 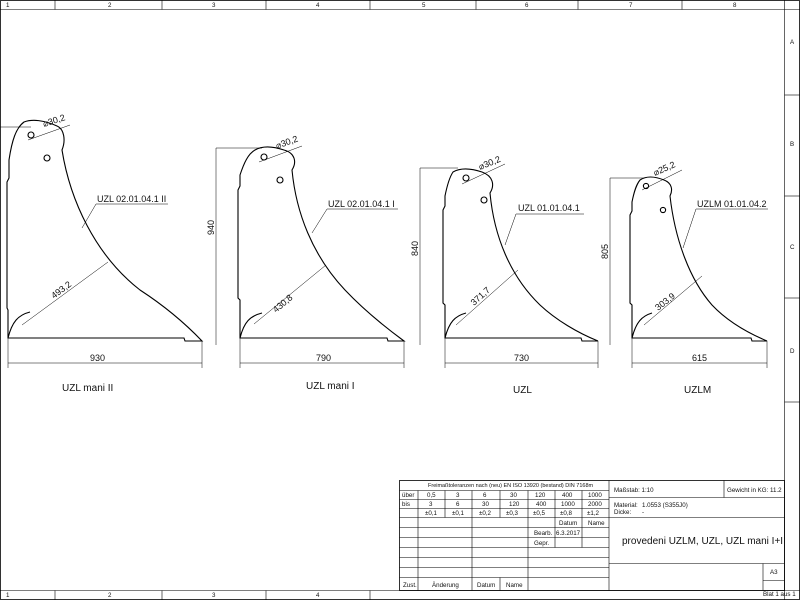 I want to click on thickness-label: 303,9, so click(x=665, y=302).